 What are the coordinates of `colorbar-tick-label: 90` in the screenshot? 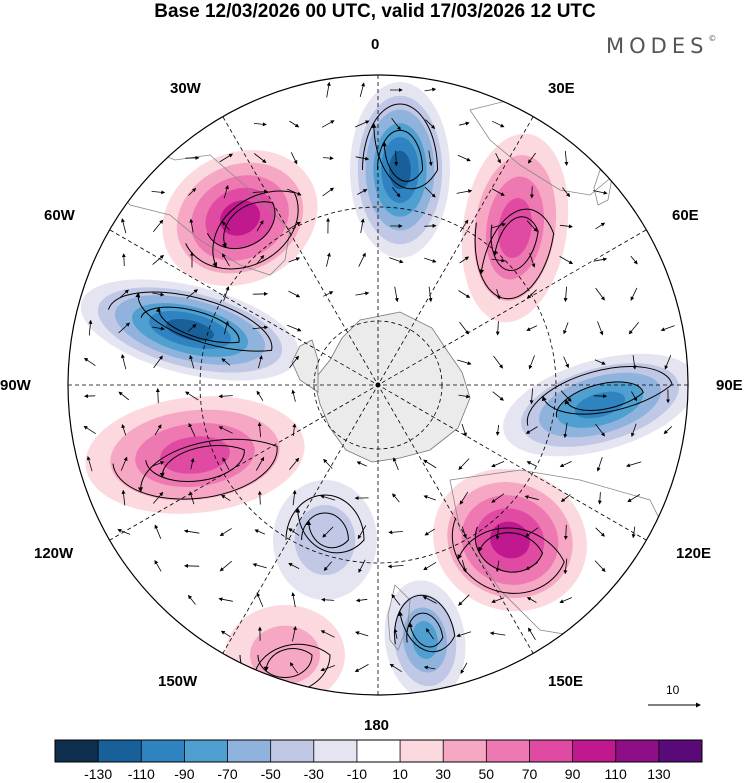 It's located at (572, 774).